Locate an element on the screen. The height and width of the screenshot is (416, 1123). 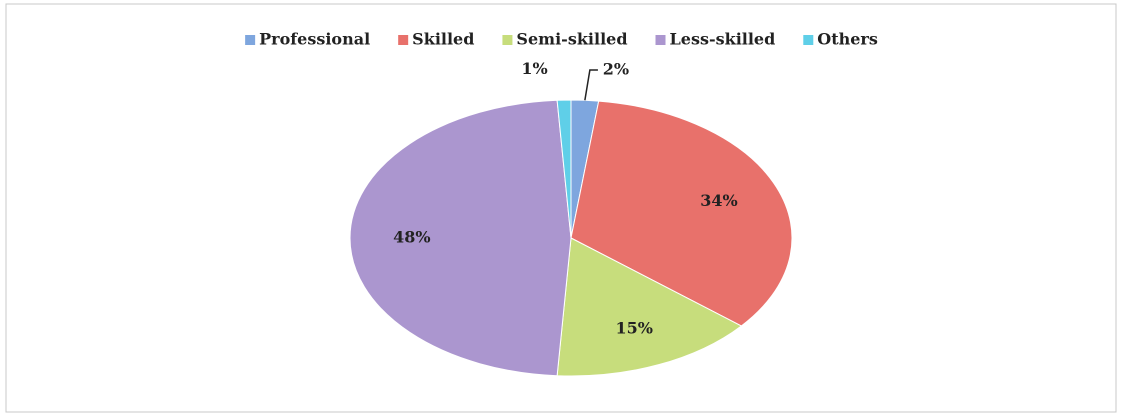
data-label: 2% is located at coordinates (616, 68).